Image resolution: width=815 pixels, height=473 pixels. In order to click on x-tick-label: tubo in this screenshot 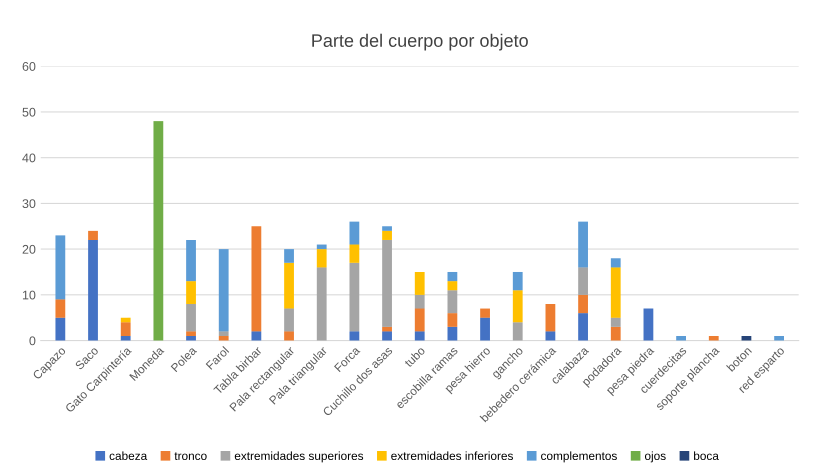, I will do `click(415, 357)`.